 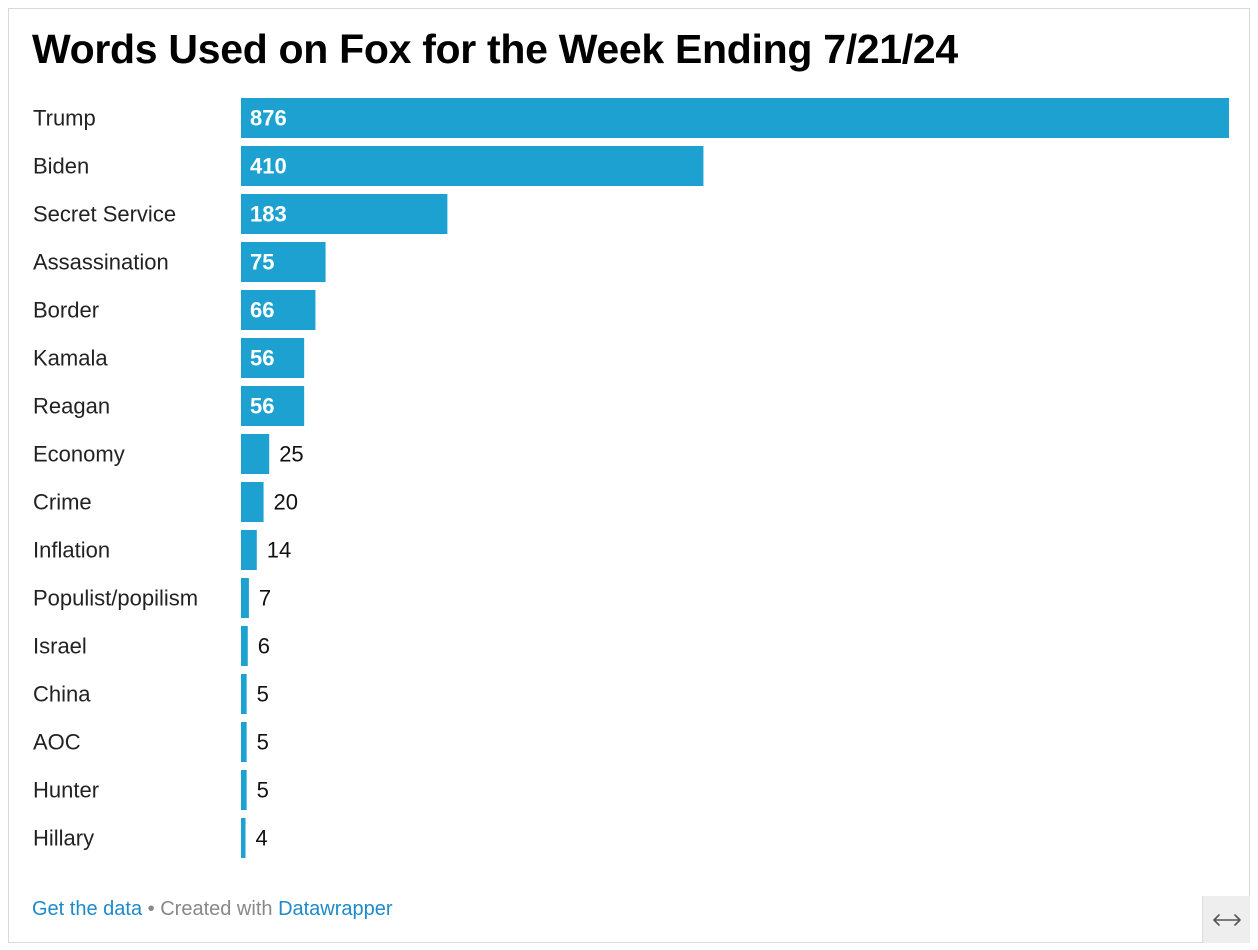 I want to click on value-label-secret-service: 183, so click(x=268, y=214).